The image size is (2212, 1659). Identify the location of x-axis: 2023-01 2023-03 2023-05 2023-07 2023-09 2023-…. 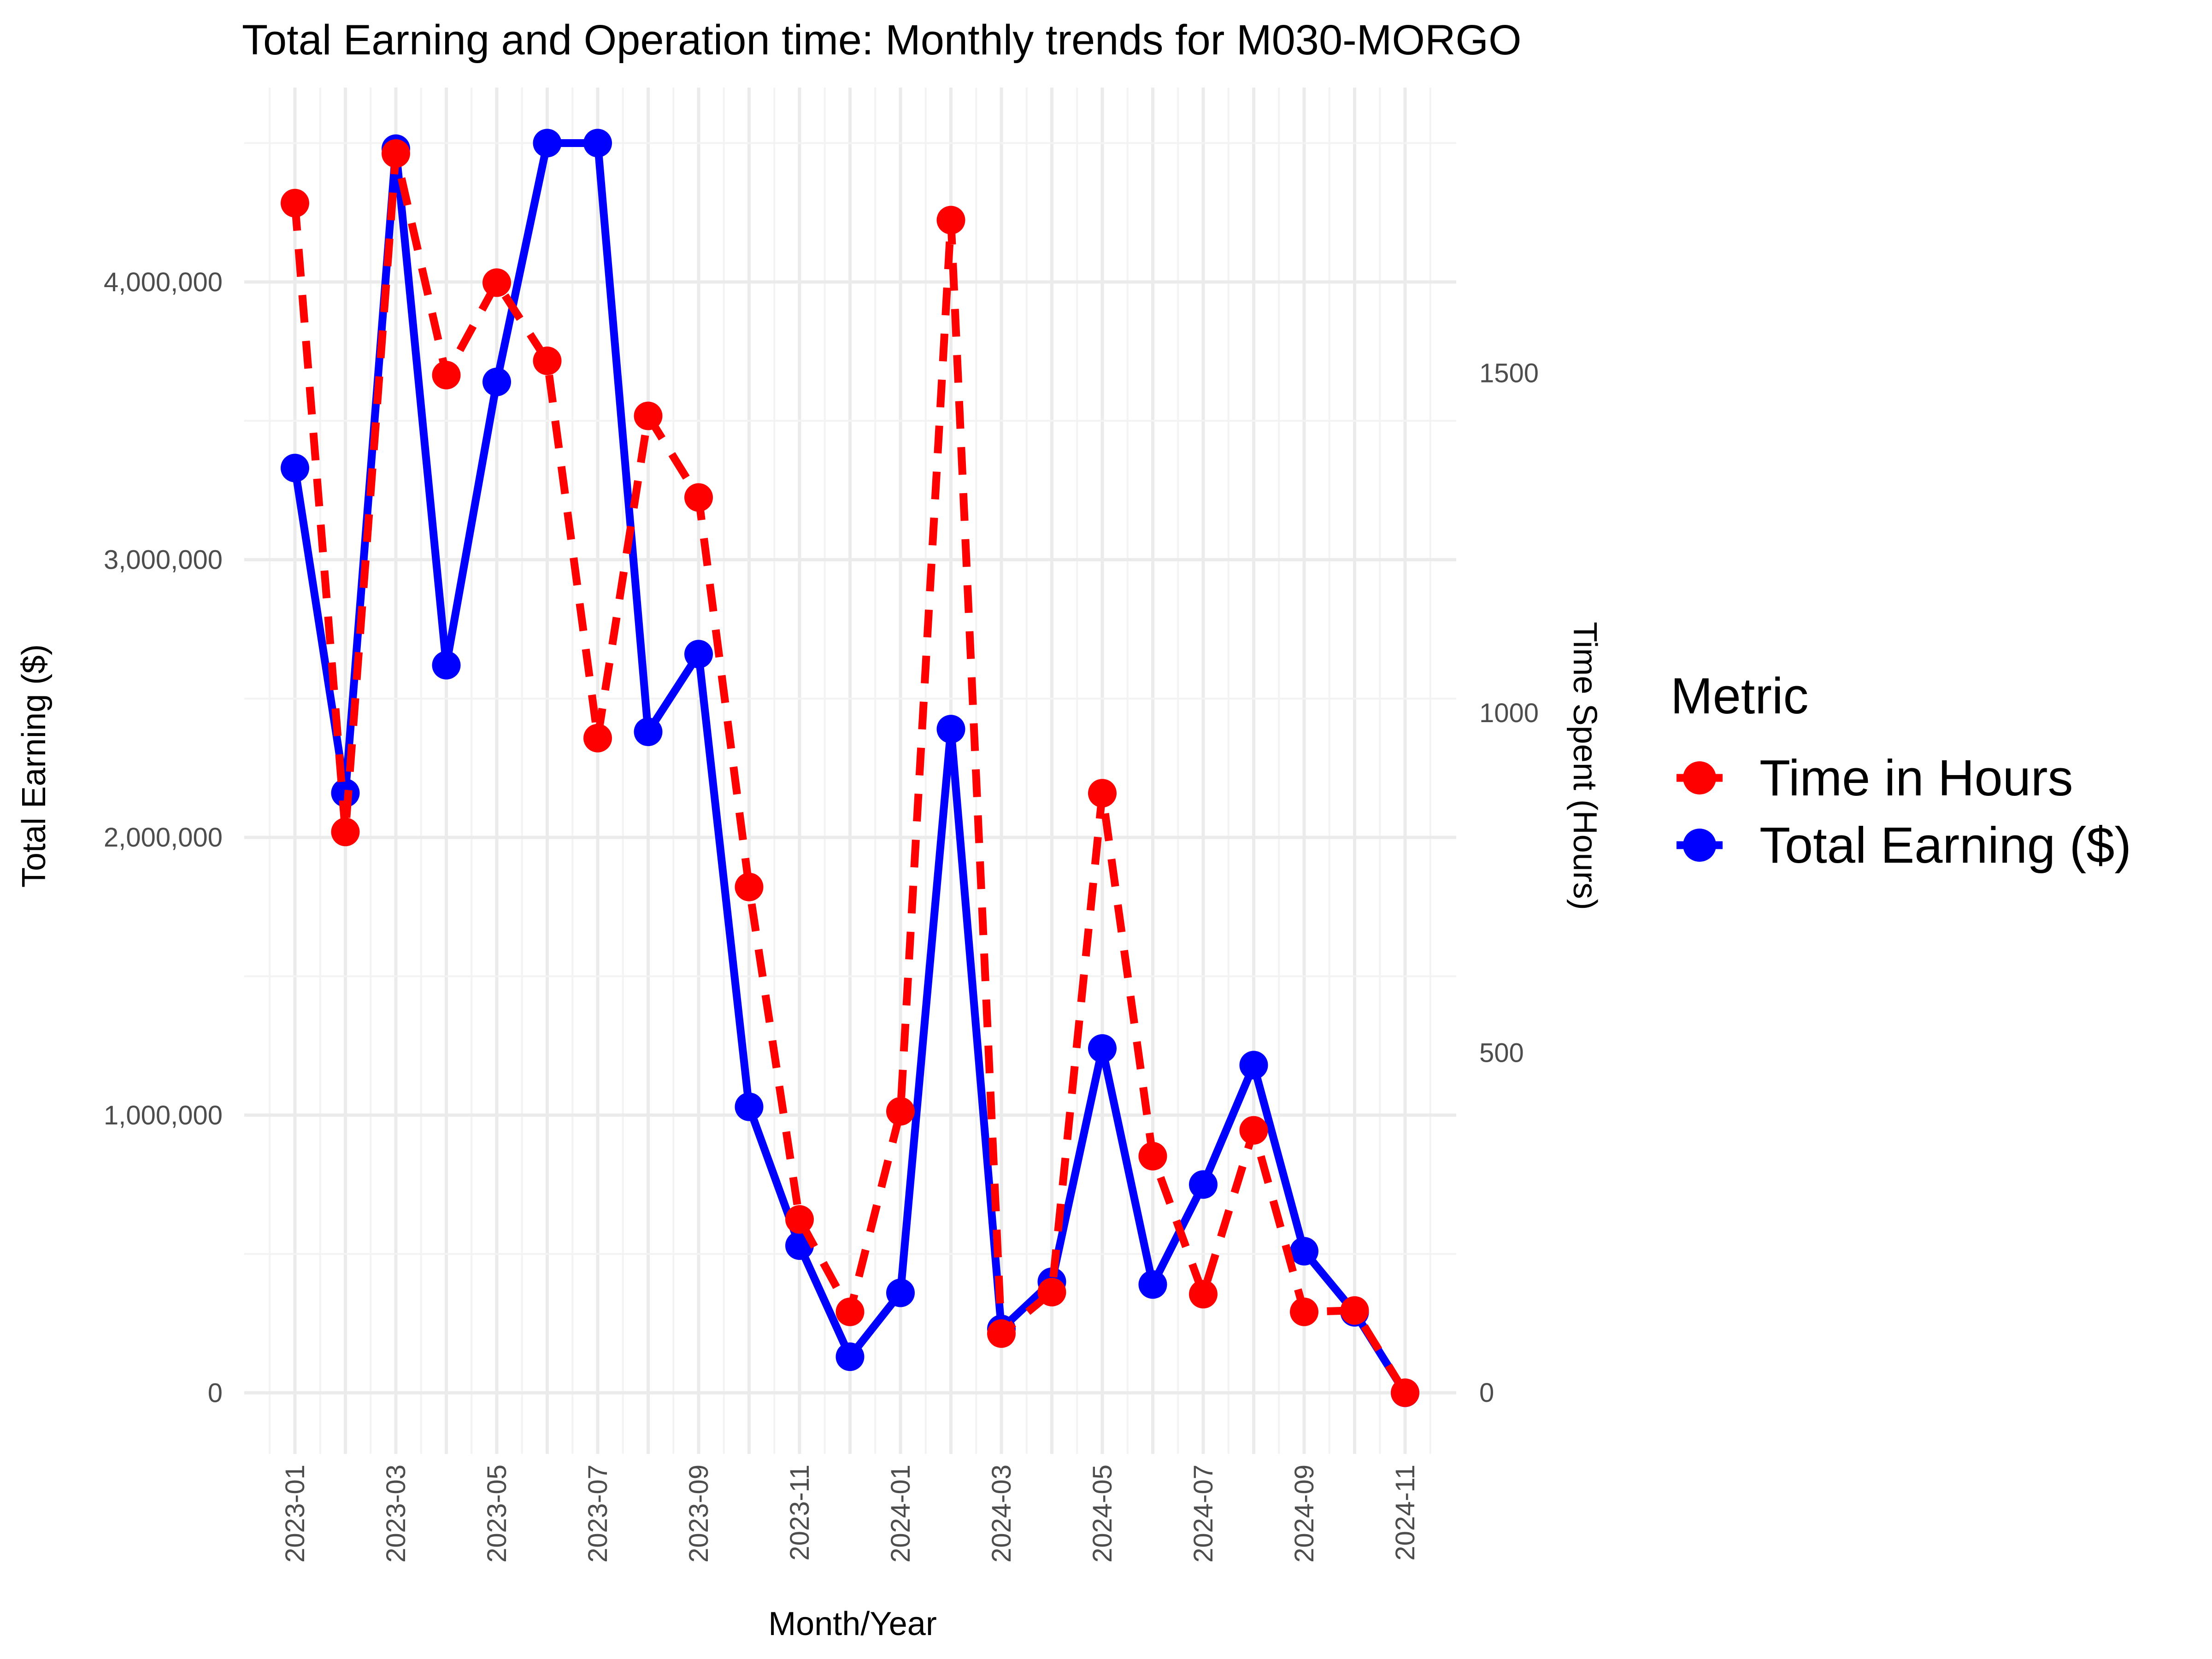
(850, 1514).